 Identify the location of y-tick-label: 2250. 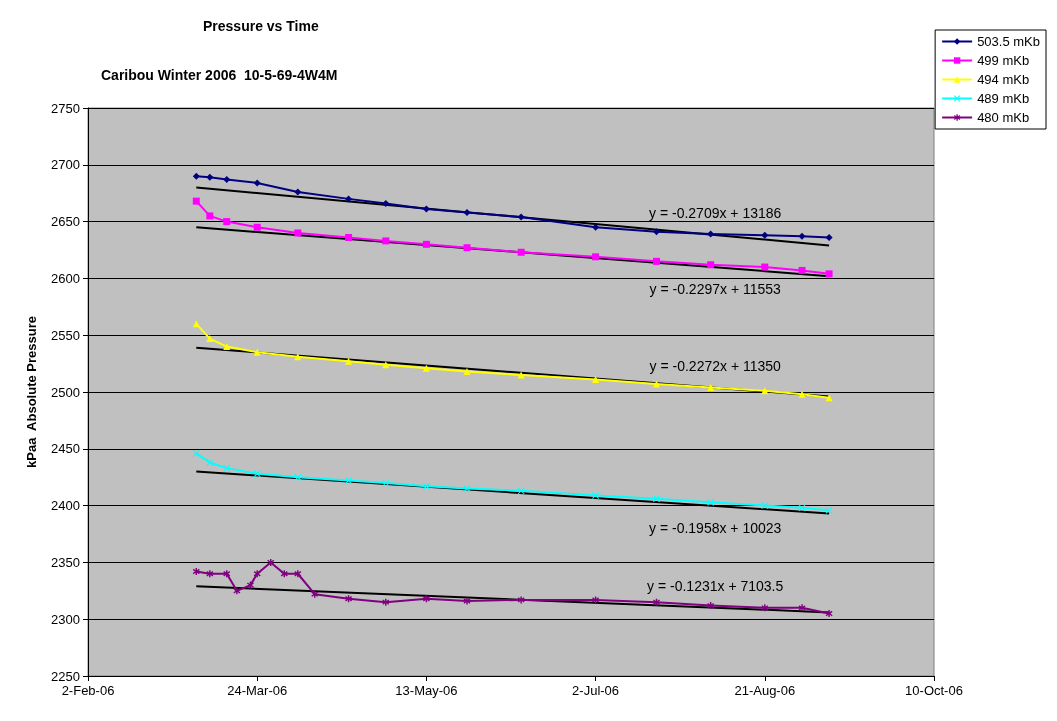
(65, 676).